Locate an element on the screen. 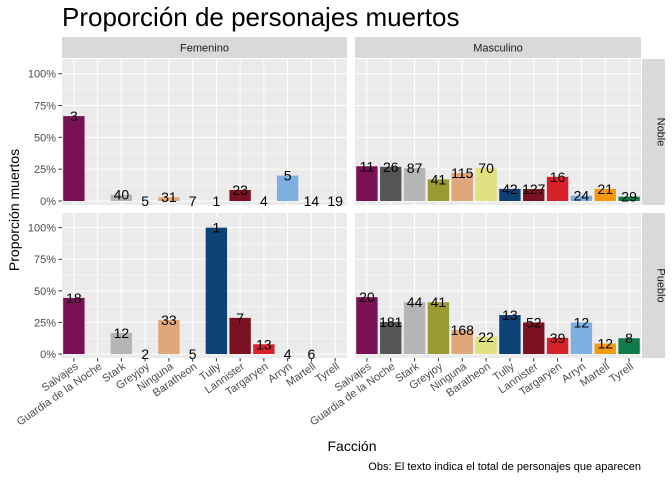  panel-femenino-pueblo is located at coordinates (204, 285).